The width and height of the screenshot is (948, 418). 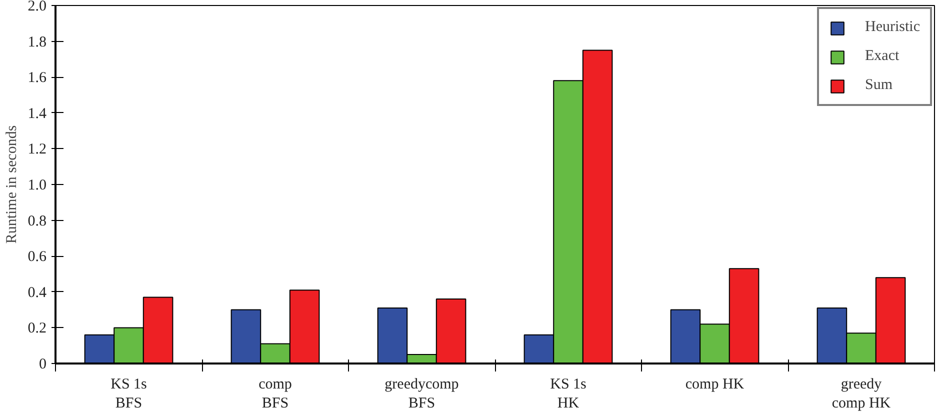 What do you see at coordinates (421, 394) in the screenshot?
I see `x-tick-label: greedycomp BFS` at bounding box center [421, 394].